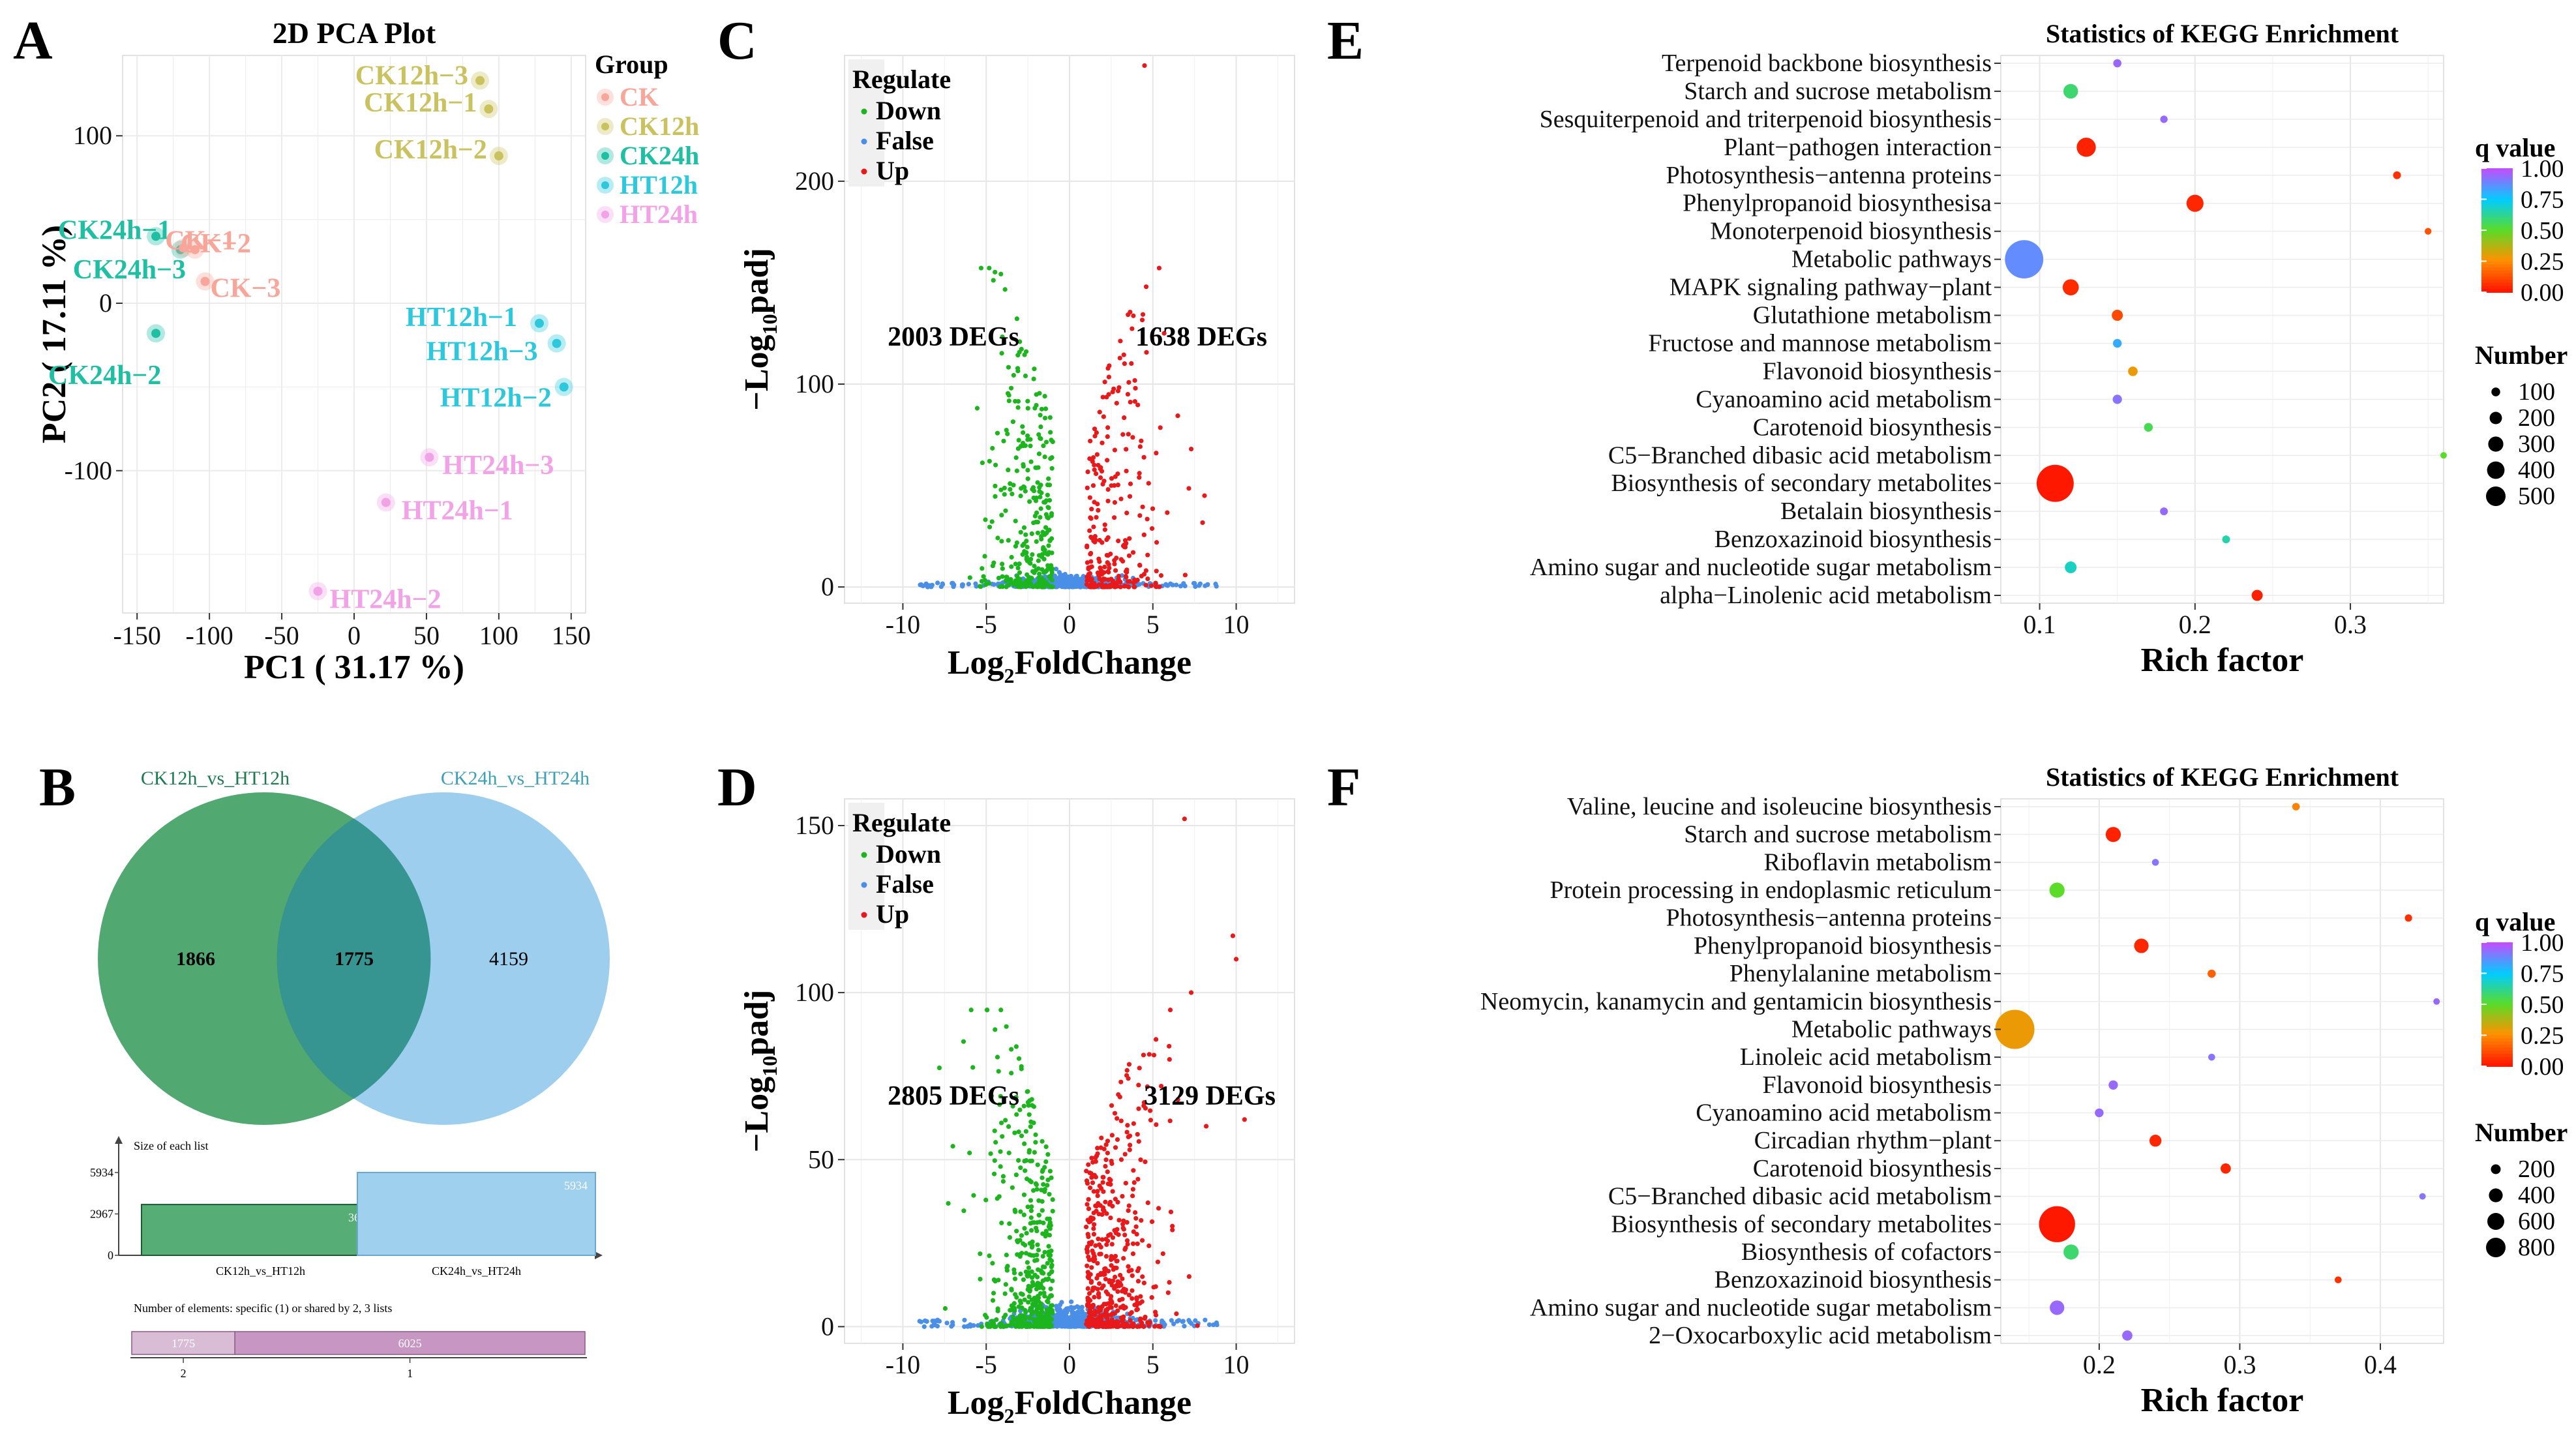  What do you see at coordinates (88, 470) in the screenshot?
I see `pca-y-tick-label: -100` at bounding box center [88, 470].